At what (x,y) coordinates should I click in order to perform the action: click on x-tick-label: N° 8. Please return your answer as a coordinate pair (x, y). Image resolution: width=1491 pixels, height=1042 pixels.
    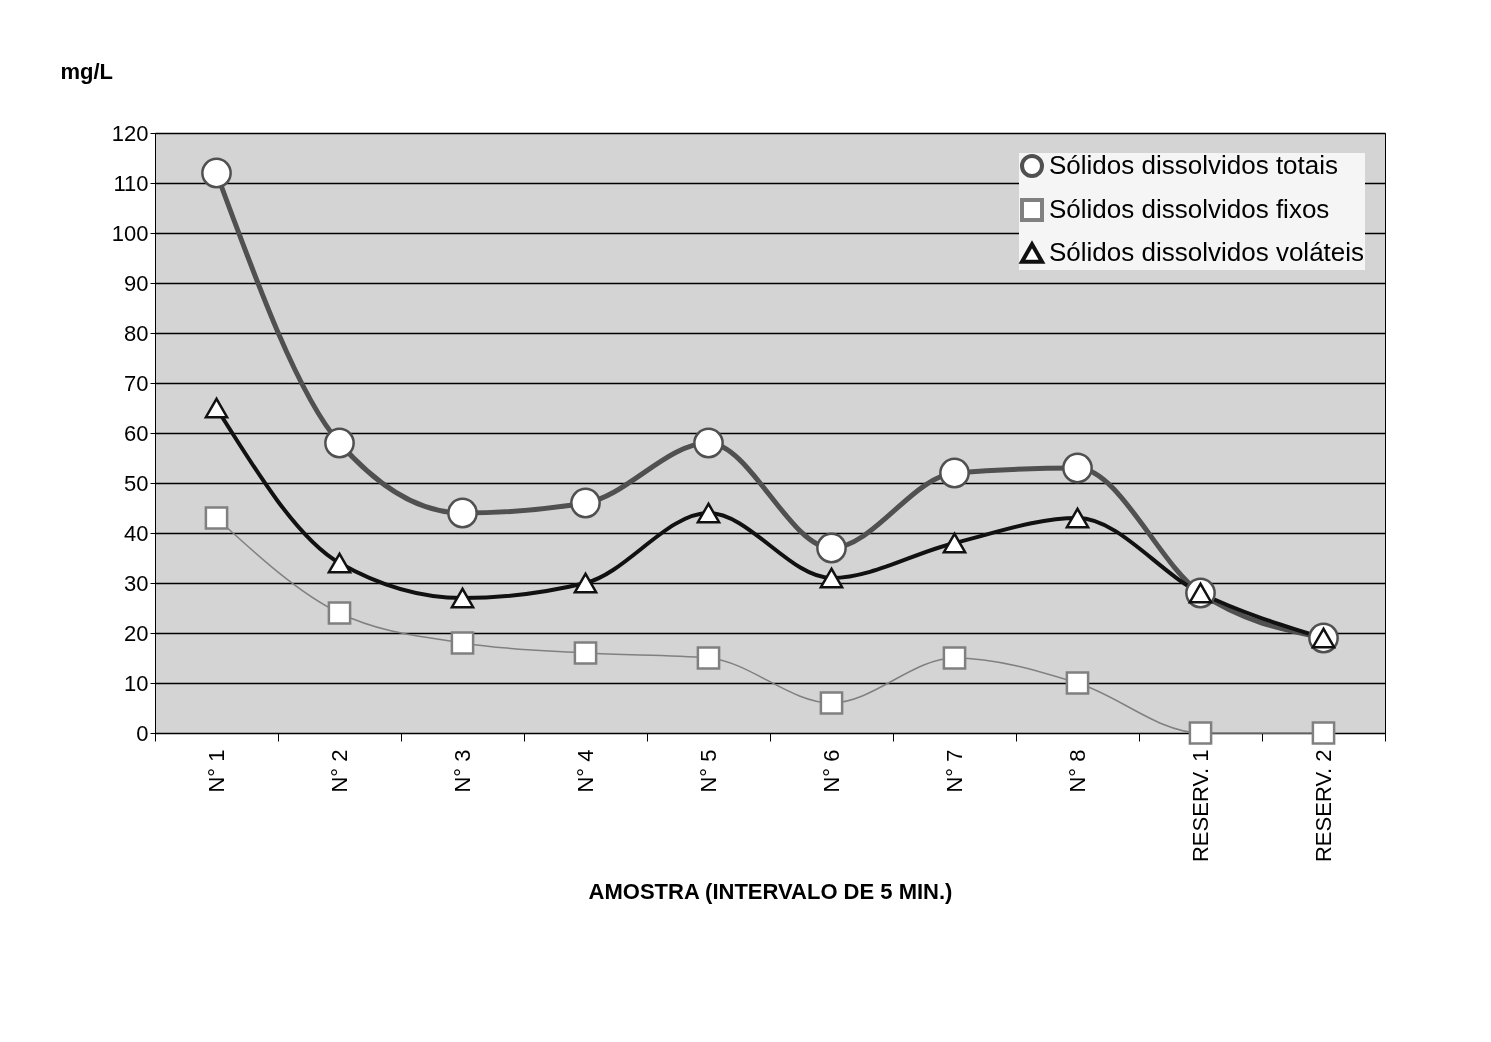
    Looking at the image, I should click on (1077, 771).